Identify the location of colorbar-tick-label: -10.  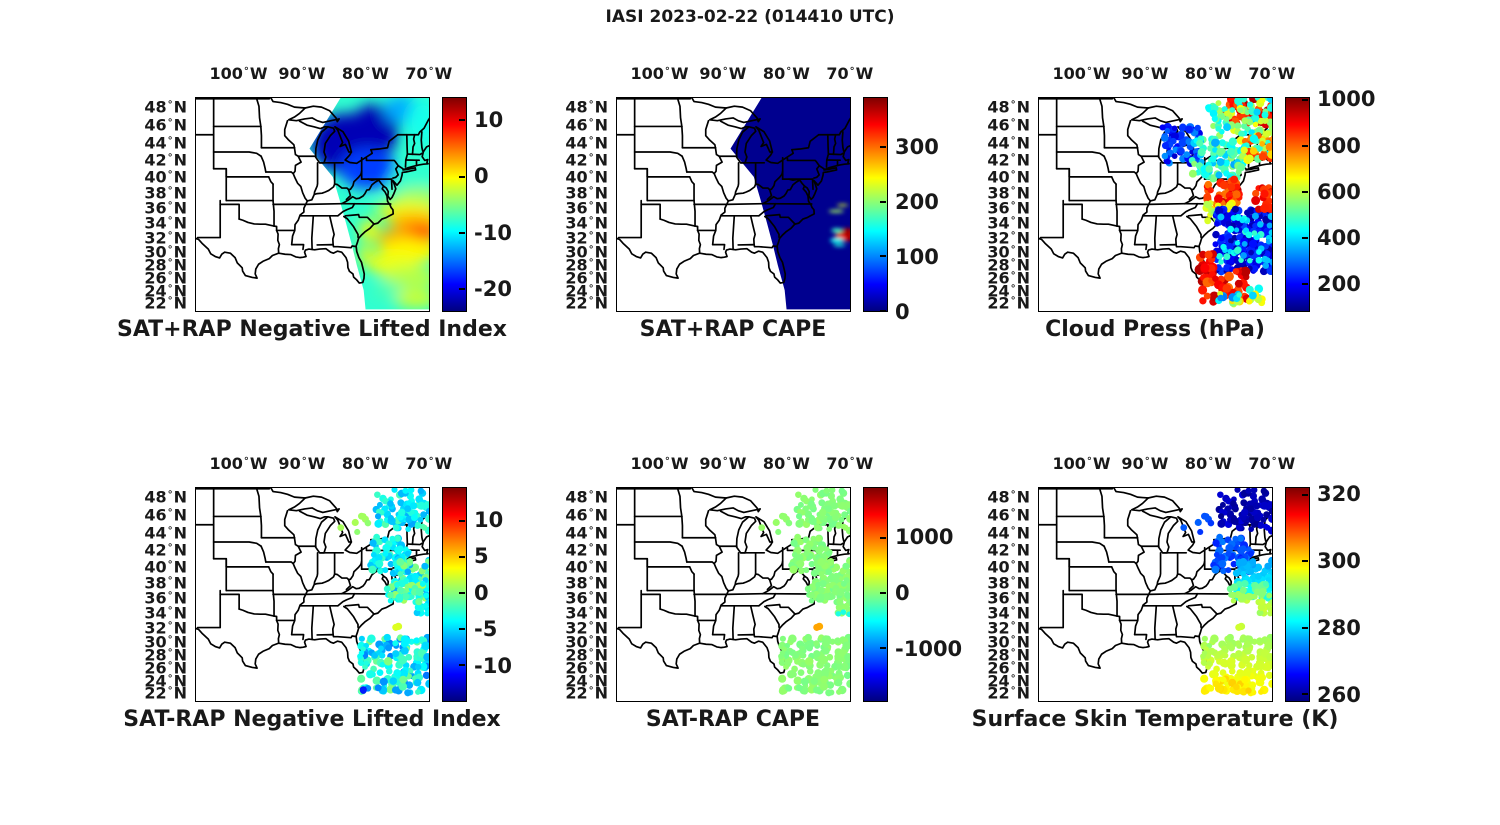
(493, 665).